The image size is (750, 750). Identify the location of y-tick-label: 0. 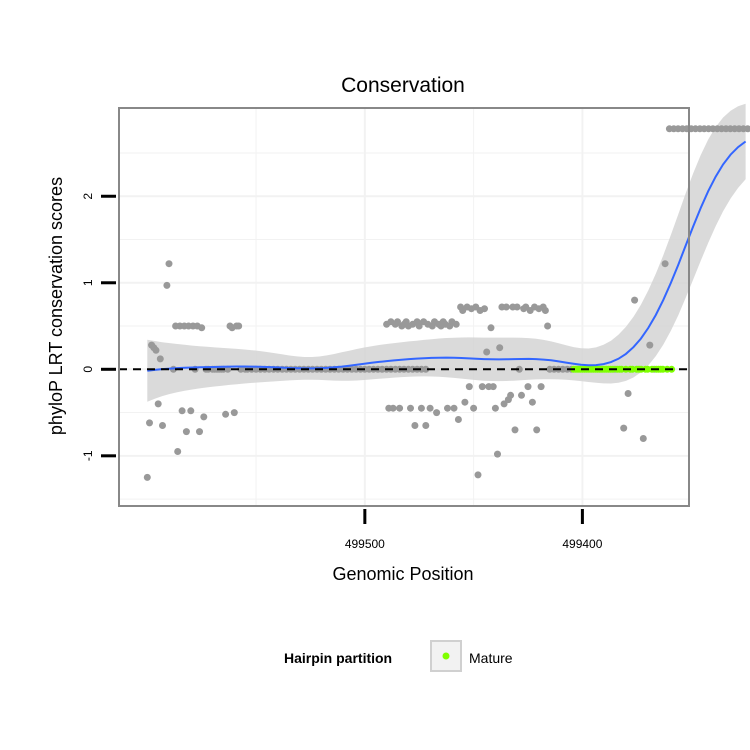
(88, 369).